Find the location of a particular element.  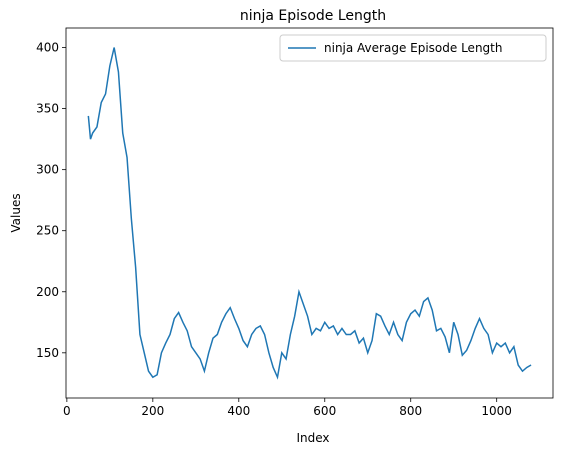

legend-label: ninja Average Episode Length is located at coordinates (413, 48).